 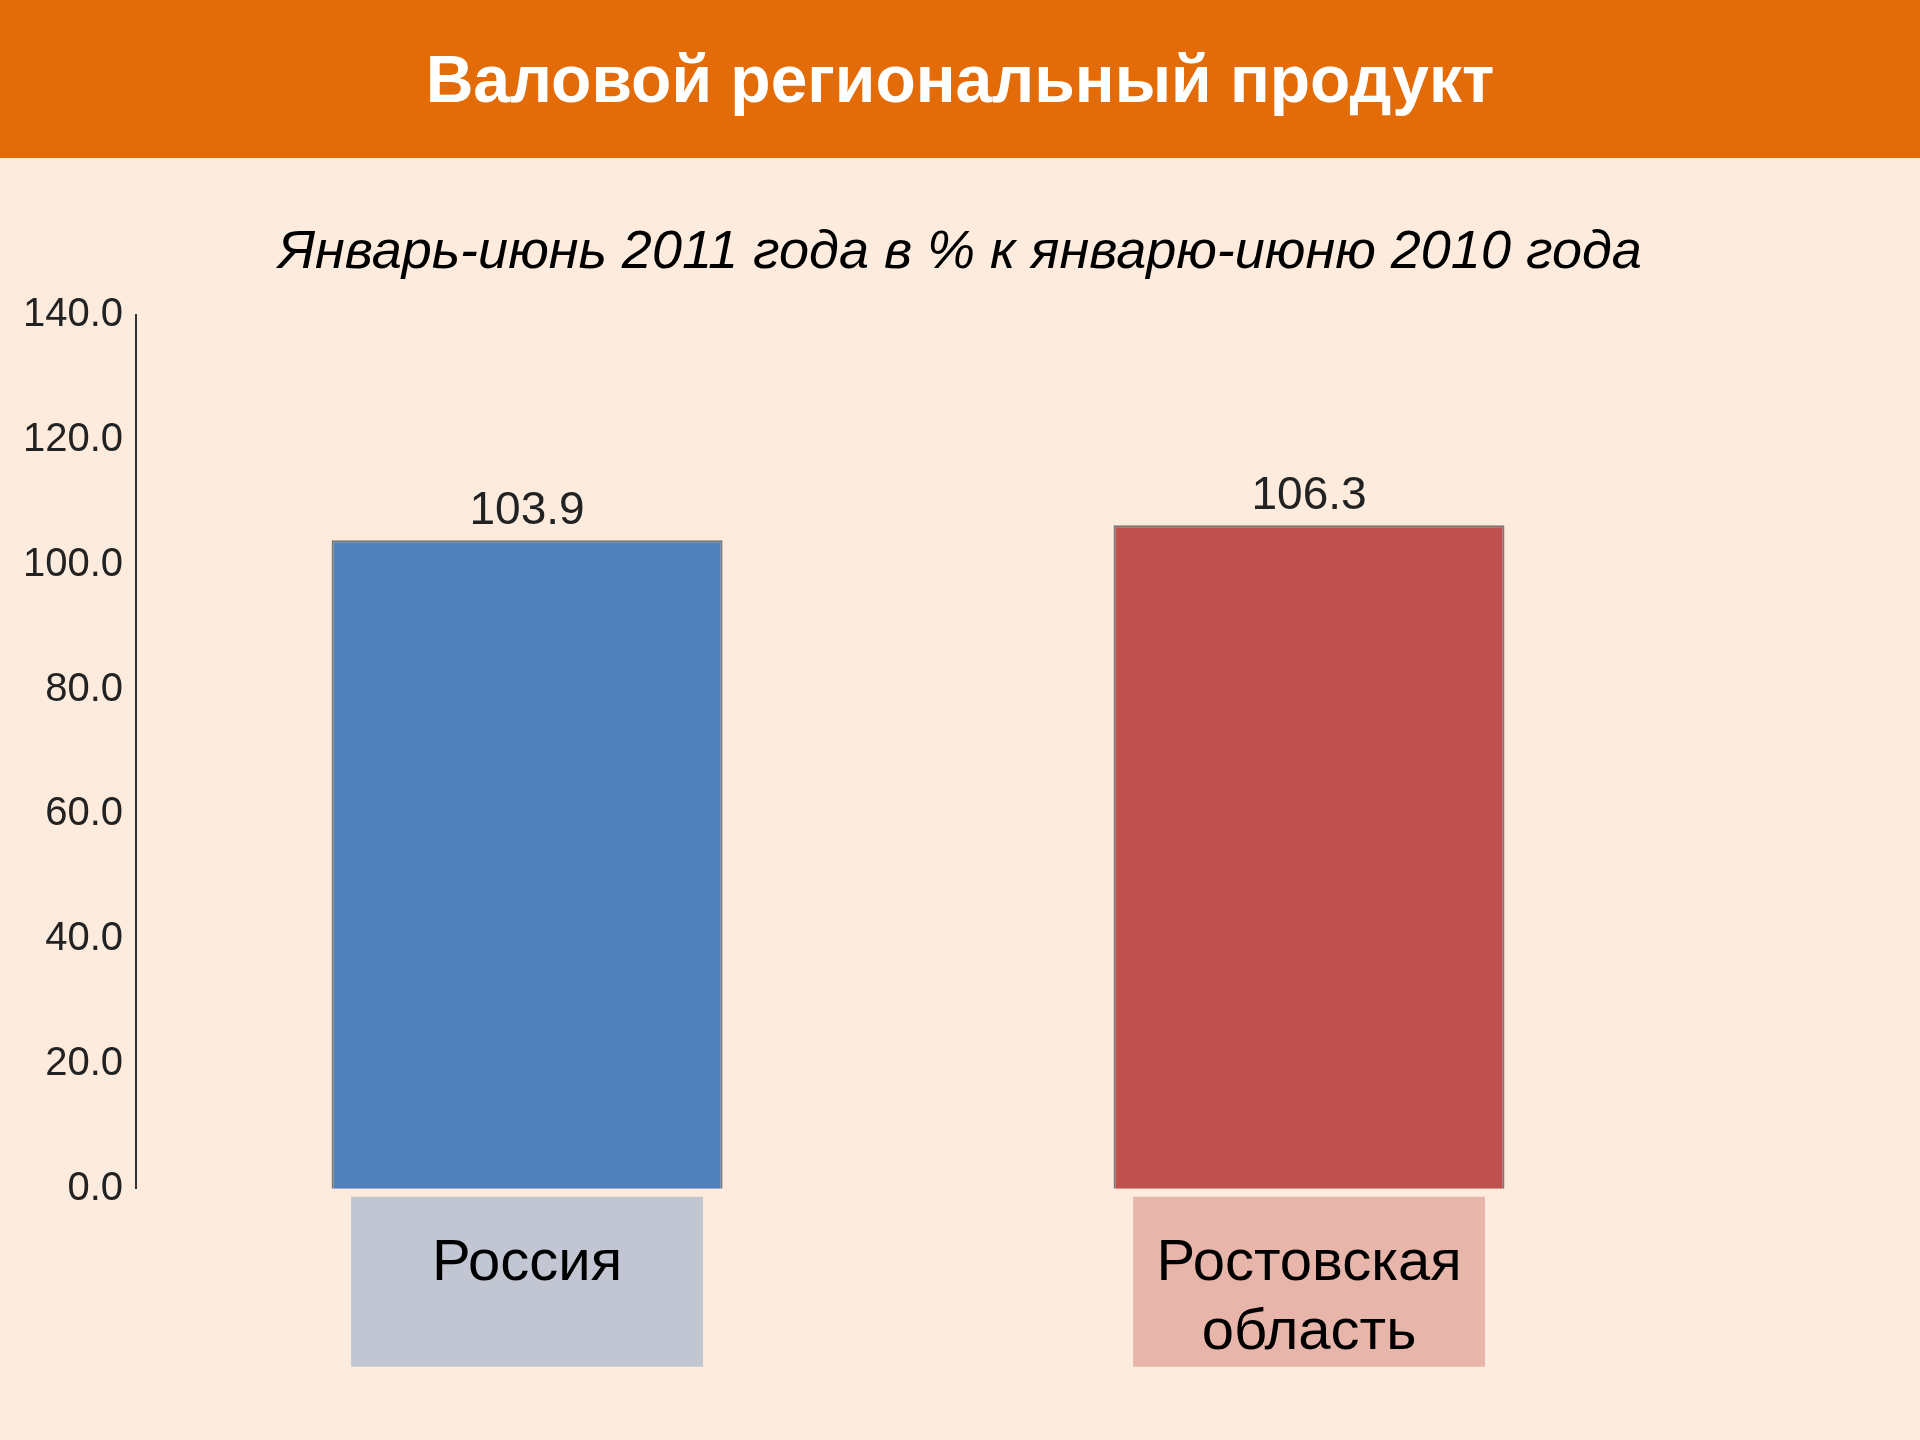 What do you see at coordinates (84, 686) in the screenshot?
I see `y-tick-label: 80.0` at bounding box center [84, 686].